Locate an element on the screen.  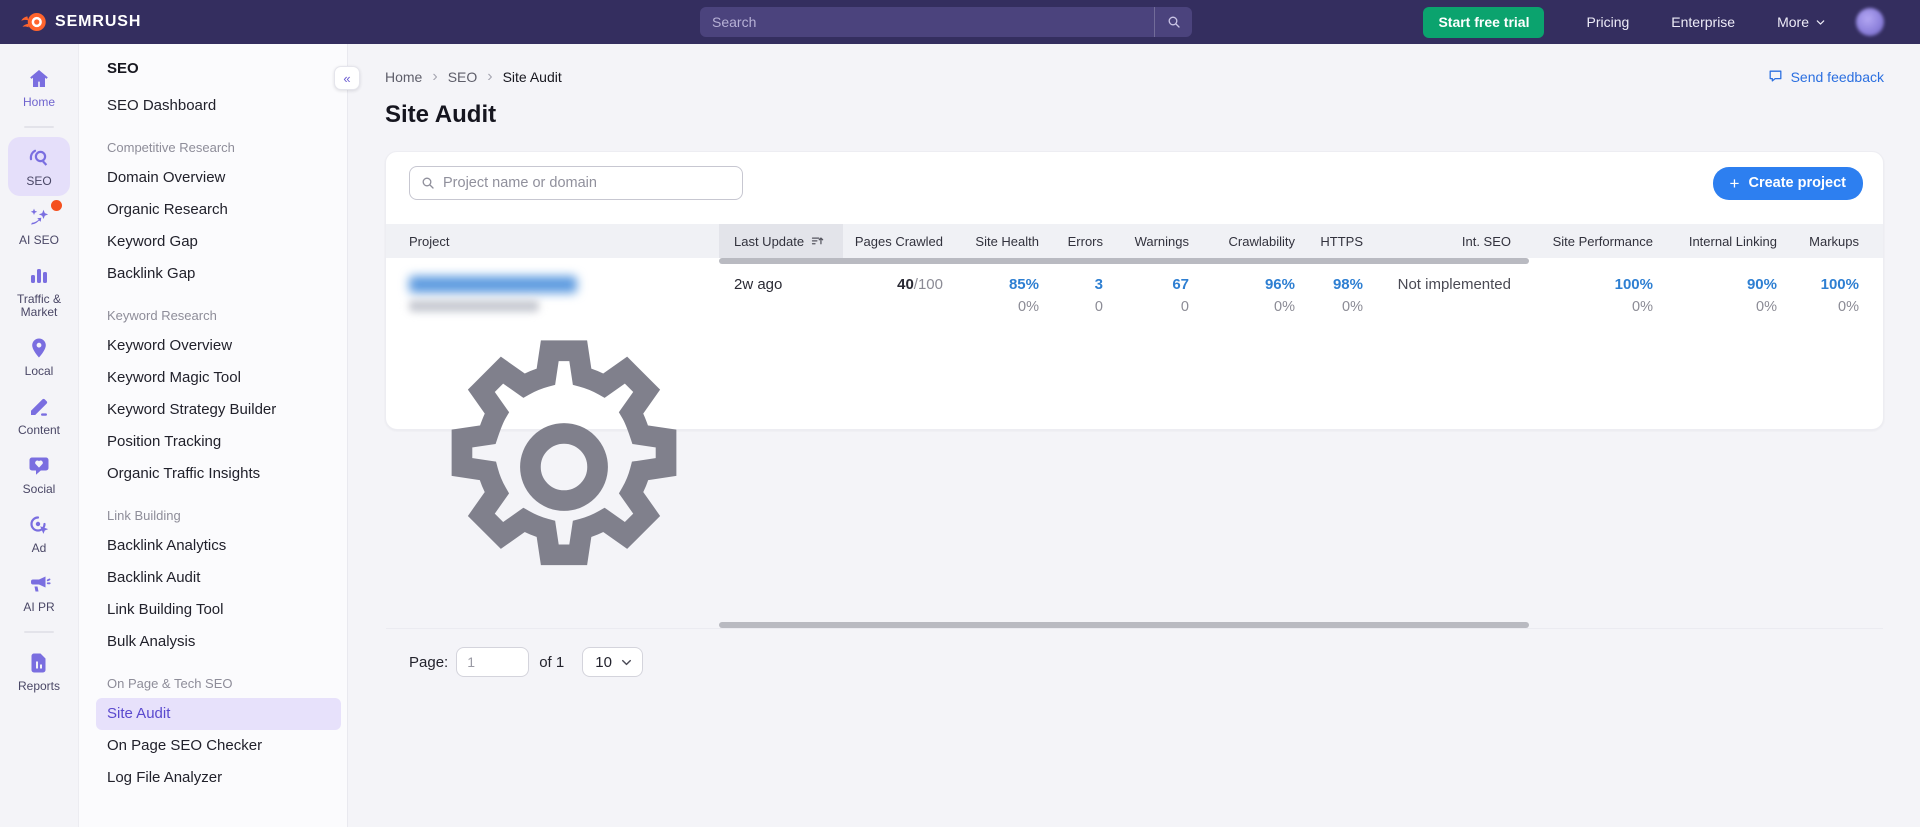
global-search-button is located at coordinates (1173, 22).